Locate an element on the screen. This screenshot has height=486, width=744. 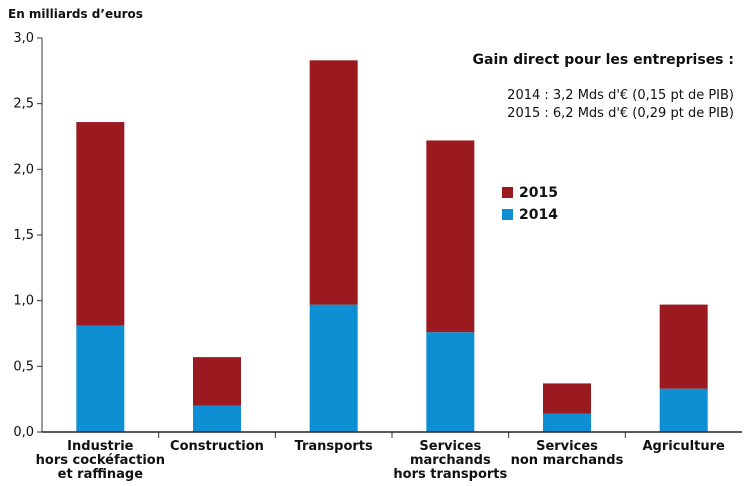
y-tick-label: 0,0 is located at coordinates (23, 432).